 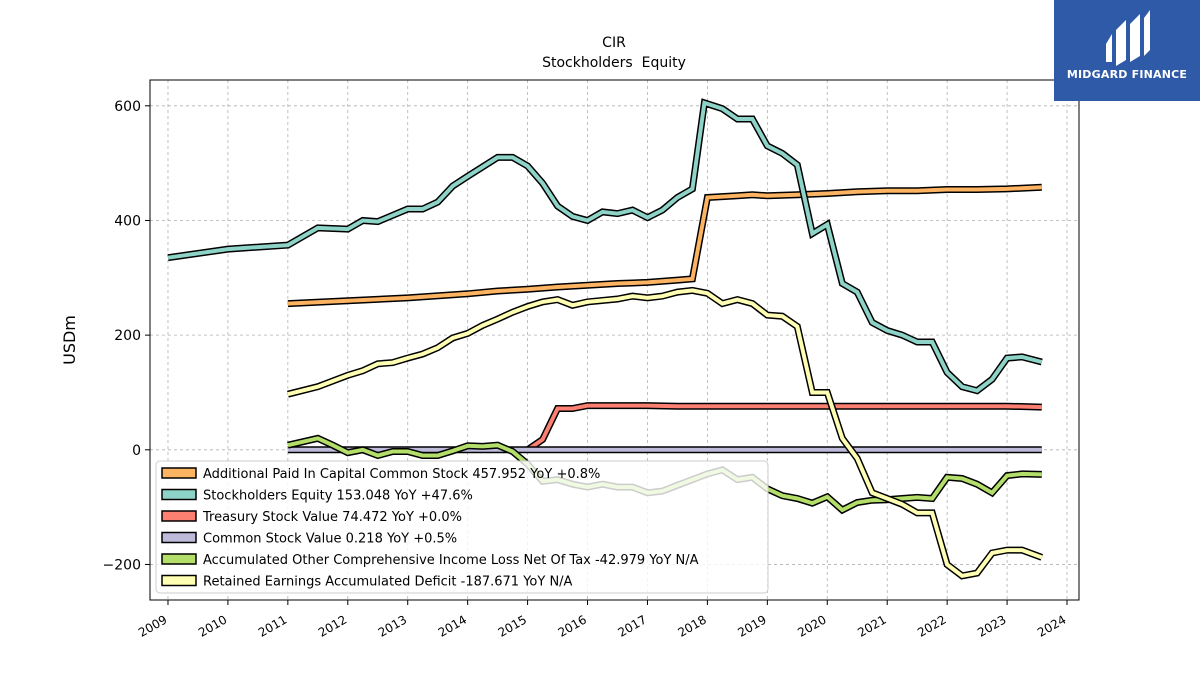 I want to click on x-tick-label: 2014, so click(x=452, y=625).